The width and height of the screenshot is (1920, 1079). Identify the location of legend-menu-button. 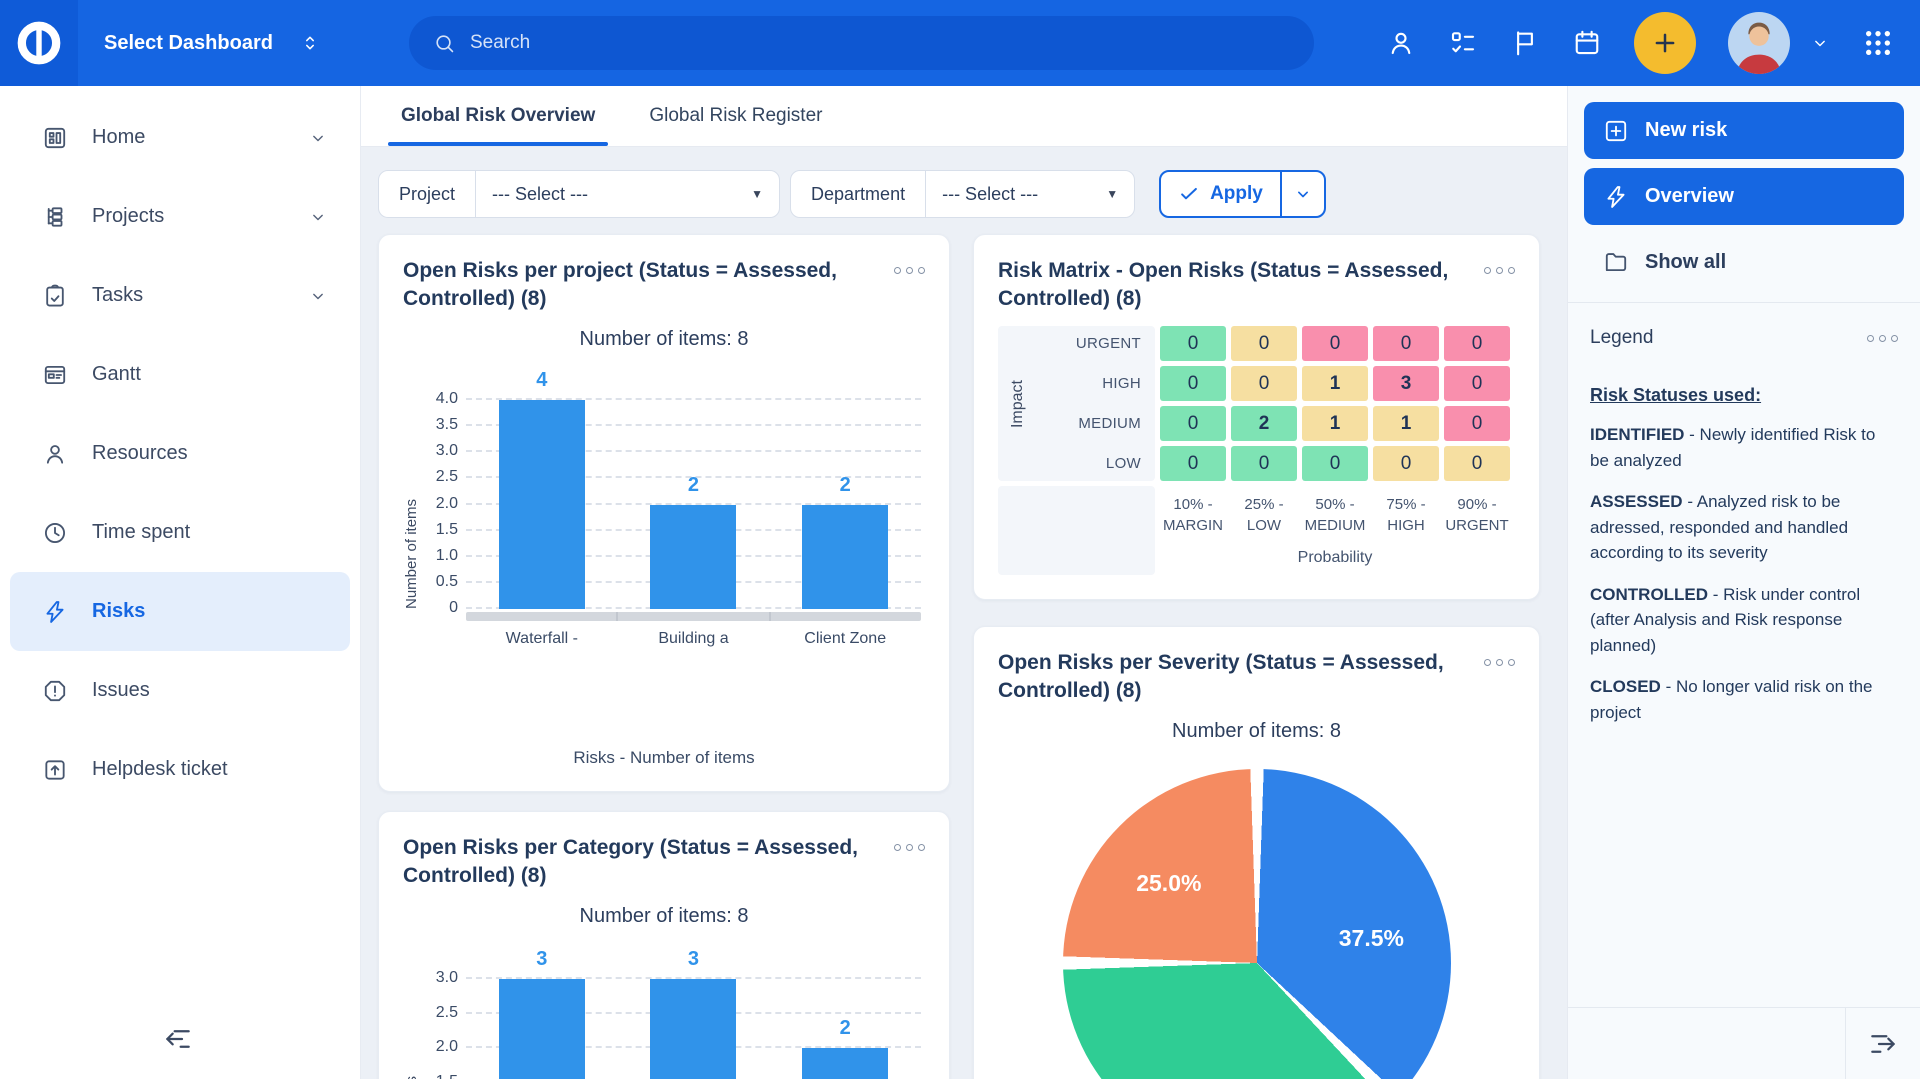
(1882, 338).